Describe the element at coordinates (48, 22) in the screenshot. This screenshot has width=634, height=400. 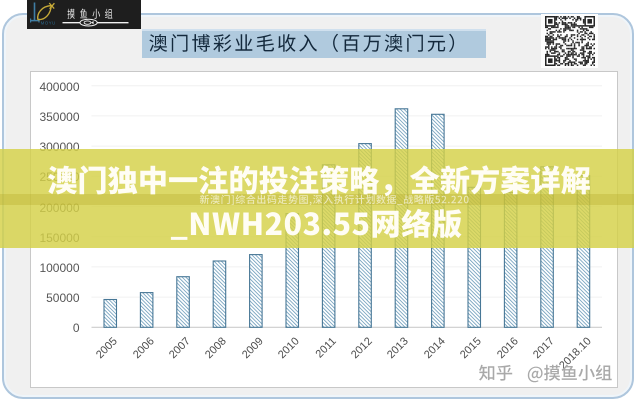
I see `svg-text: MOYU` at that location.